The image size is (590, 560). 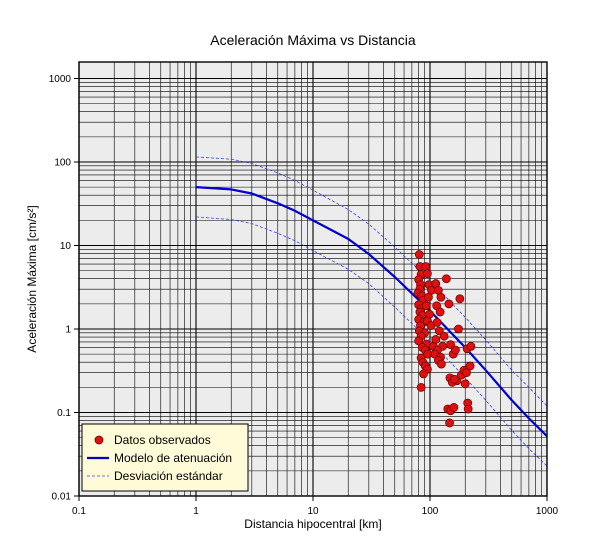 I want to click on x-tick-label: 0.1, so click(x=79, y=511).